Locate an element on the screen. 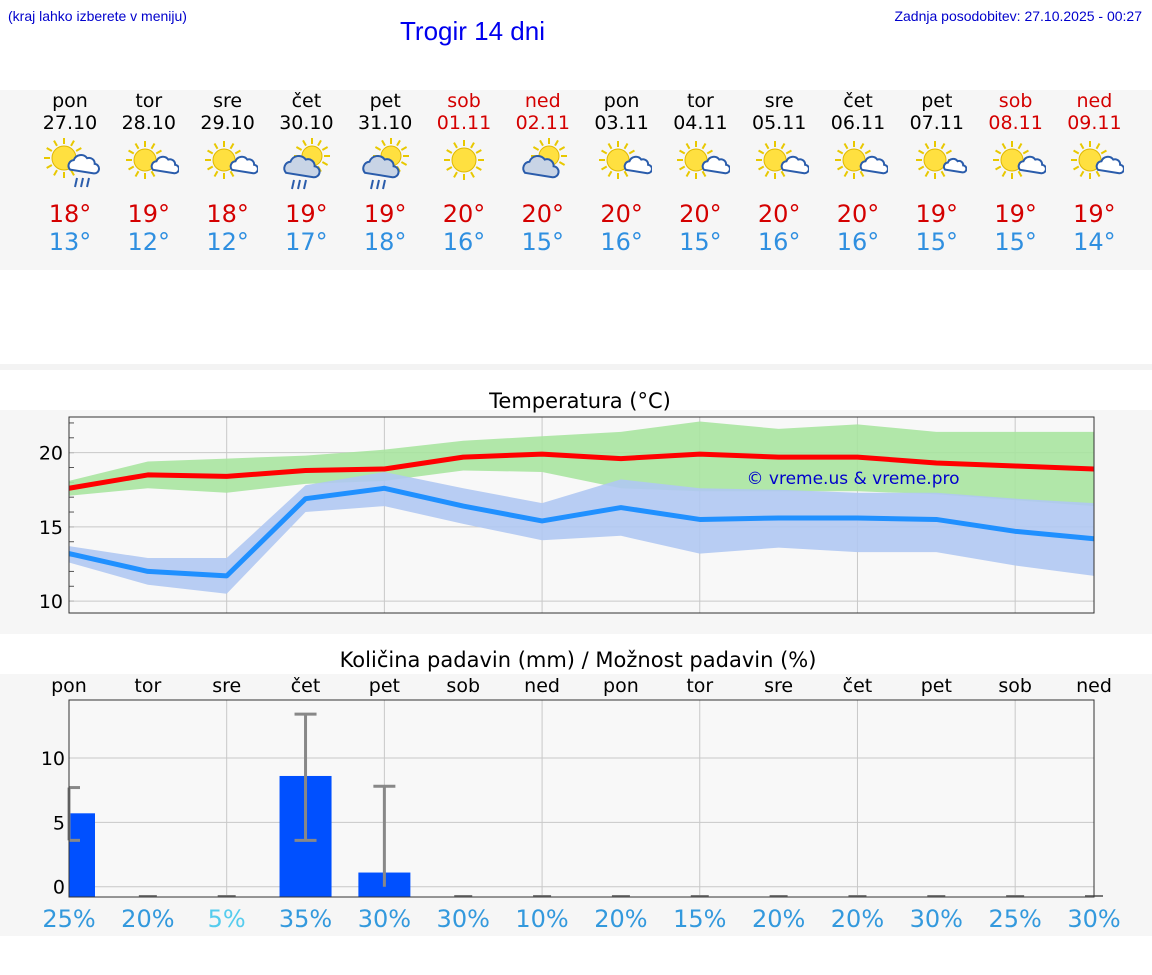  sun-big-cloud-icon is located at coordinates (544, 158).